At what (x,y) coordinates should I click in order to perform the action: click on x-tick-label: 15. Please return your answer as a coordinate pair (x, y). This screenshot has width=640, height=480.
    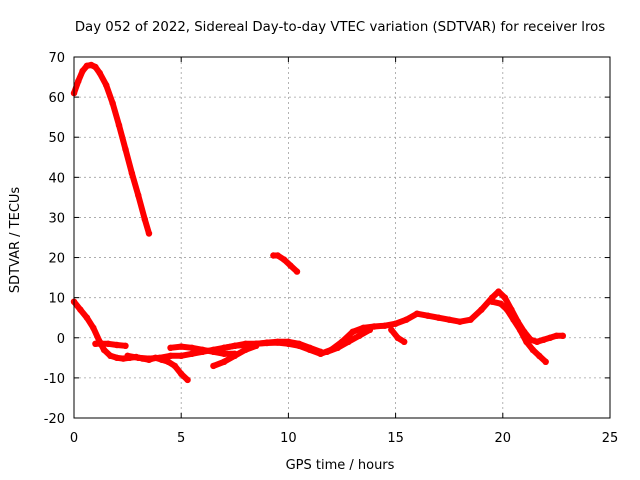
    Looking at the image, I should click on (395, 438).